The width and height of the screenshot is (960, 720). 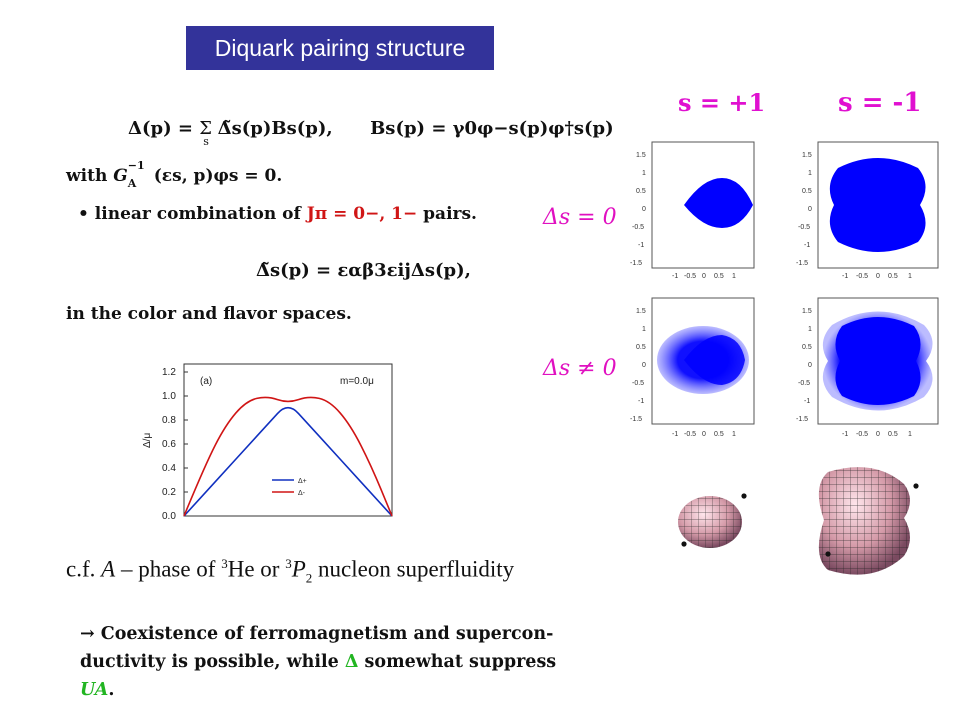 I want to click on chart-ylabel: Δ/μ, so click(x=147, y=440).